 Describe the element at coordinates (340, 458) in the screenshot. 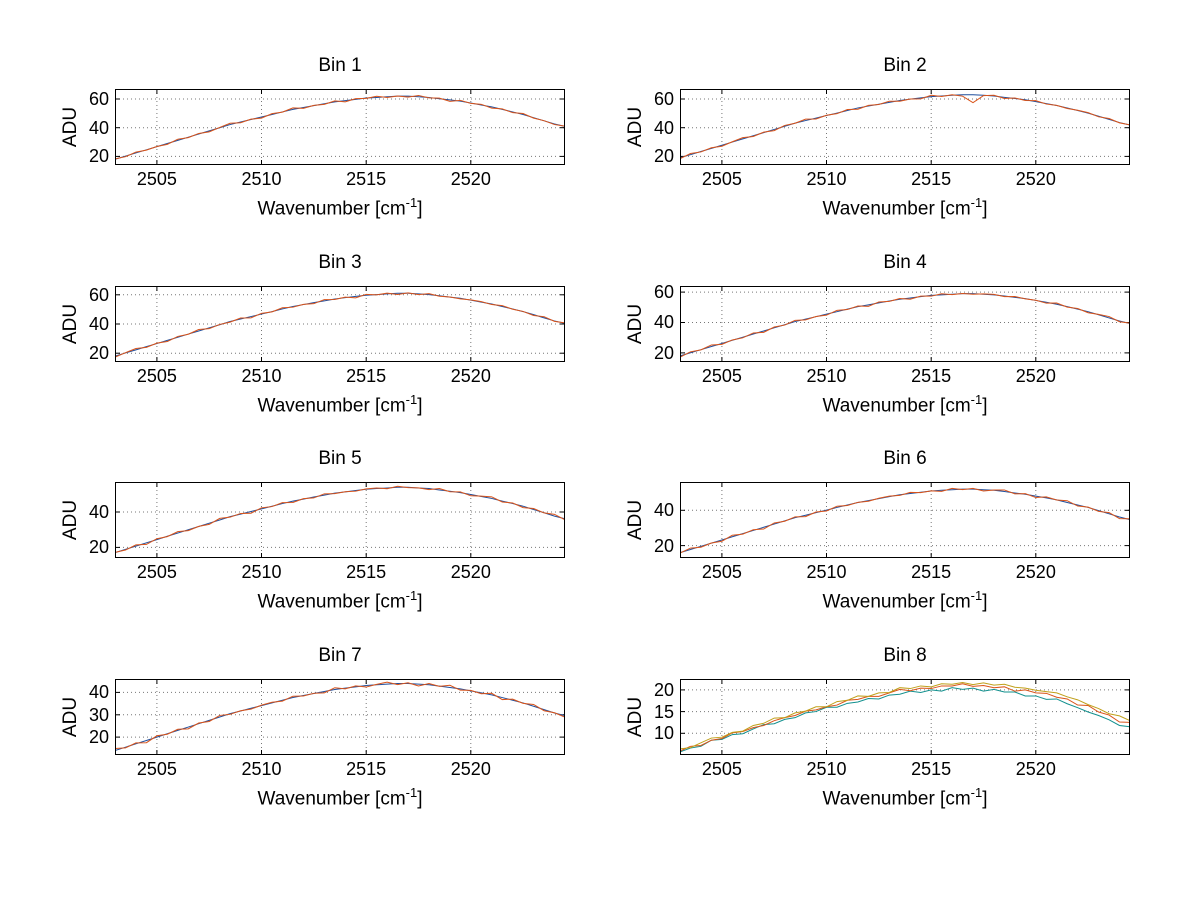

I see `subplot-title: Bin 5` at that location.